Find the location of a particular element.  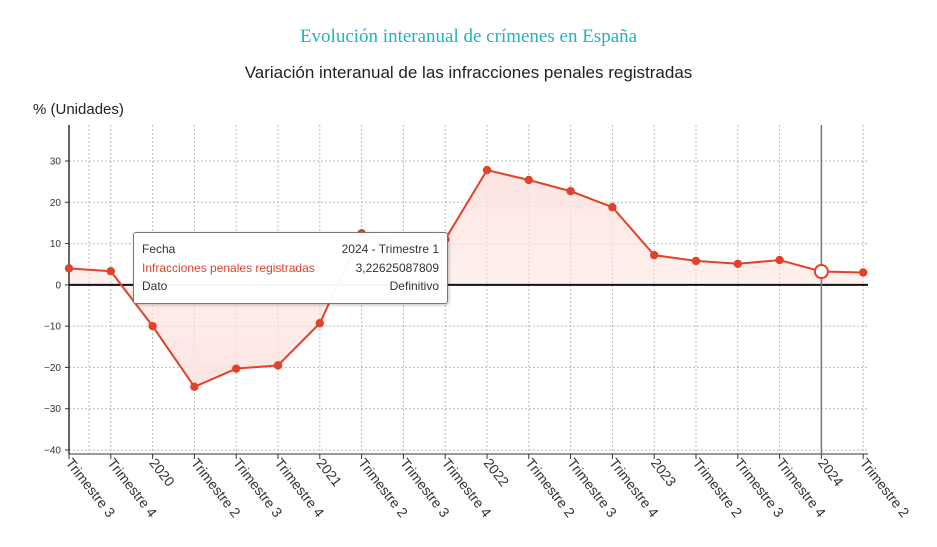

y-tick-label: 0 is located at coordinates (58, 285).